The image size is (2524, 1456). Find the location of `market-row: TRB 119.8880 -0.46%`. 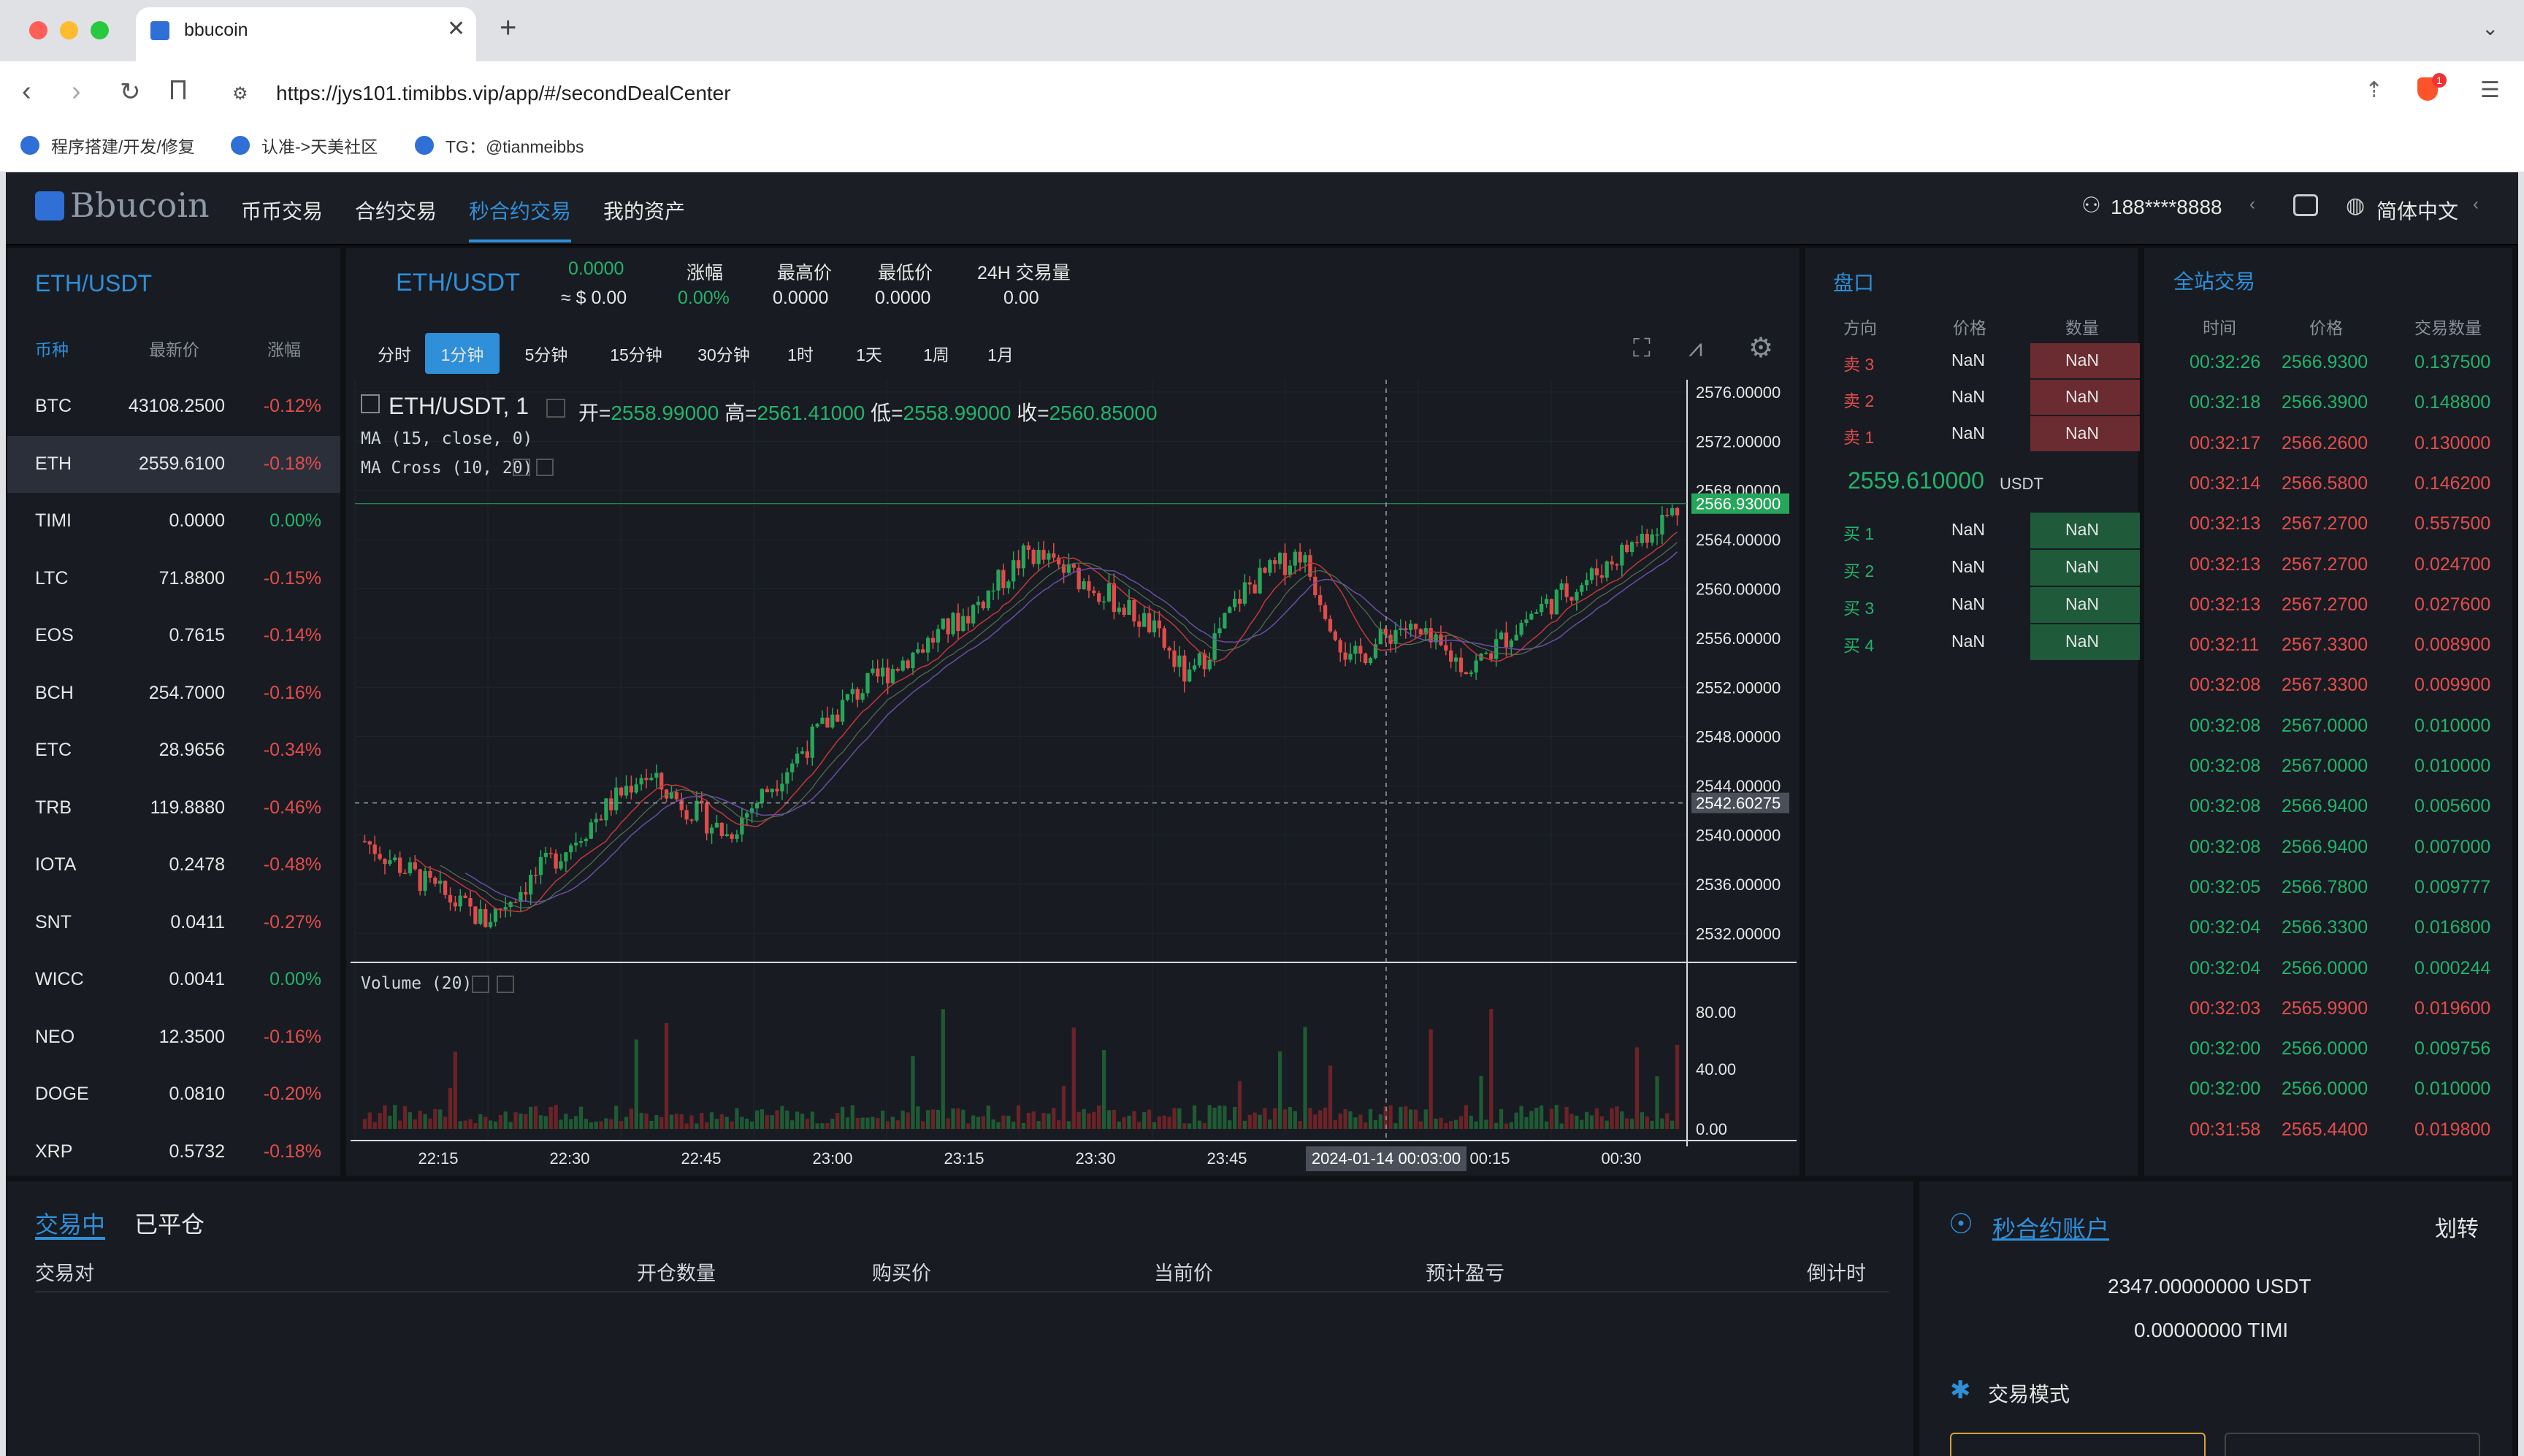

market-row: TRB 119.8880 -0.46% is located at coordinates (173, 809).